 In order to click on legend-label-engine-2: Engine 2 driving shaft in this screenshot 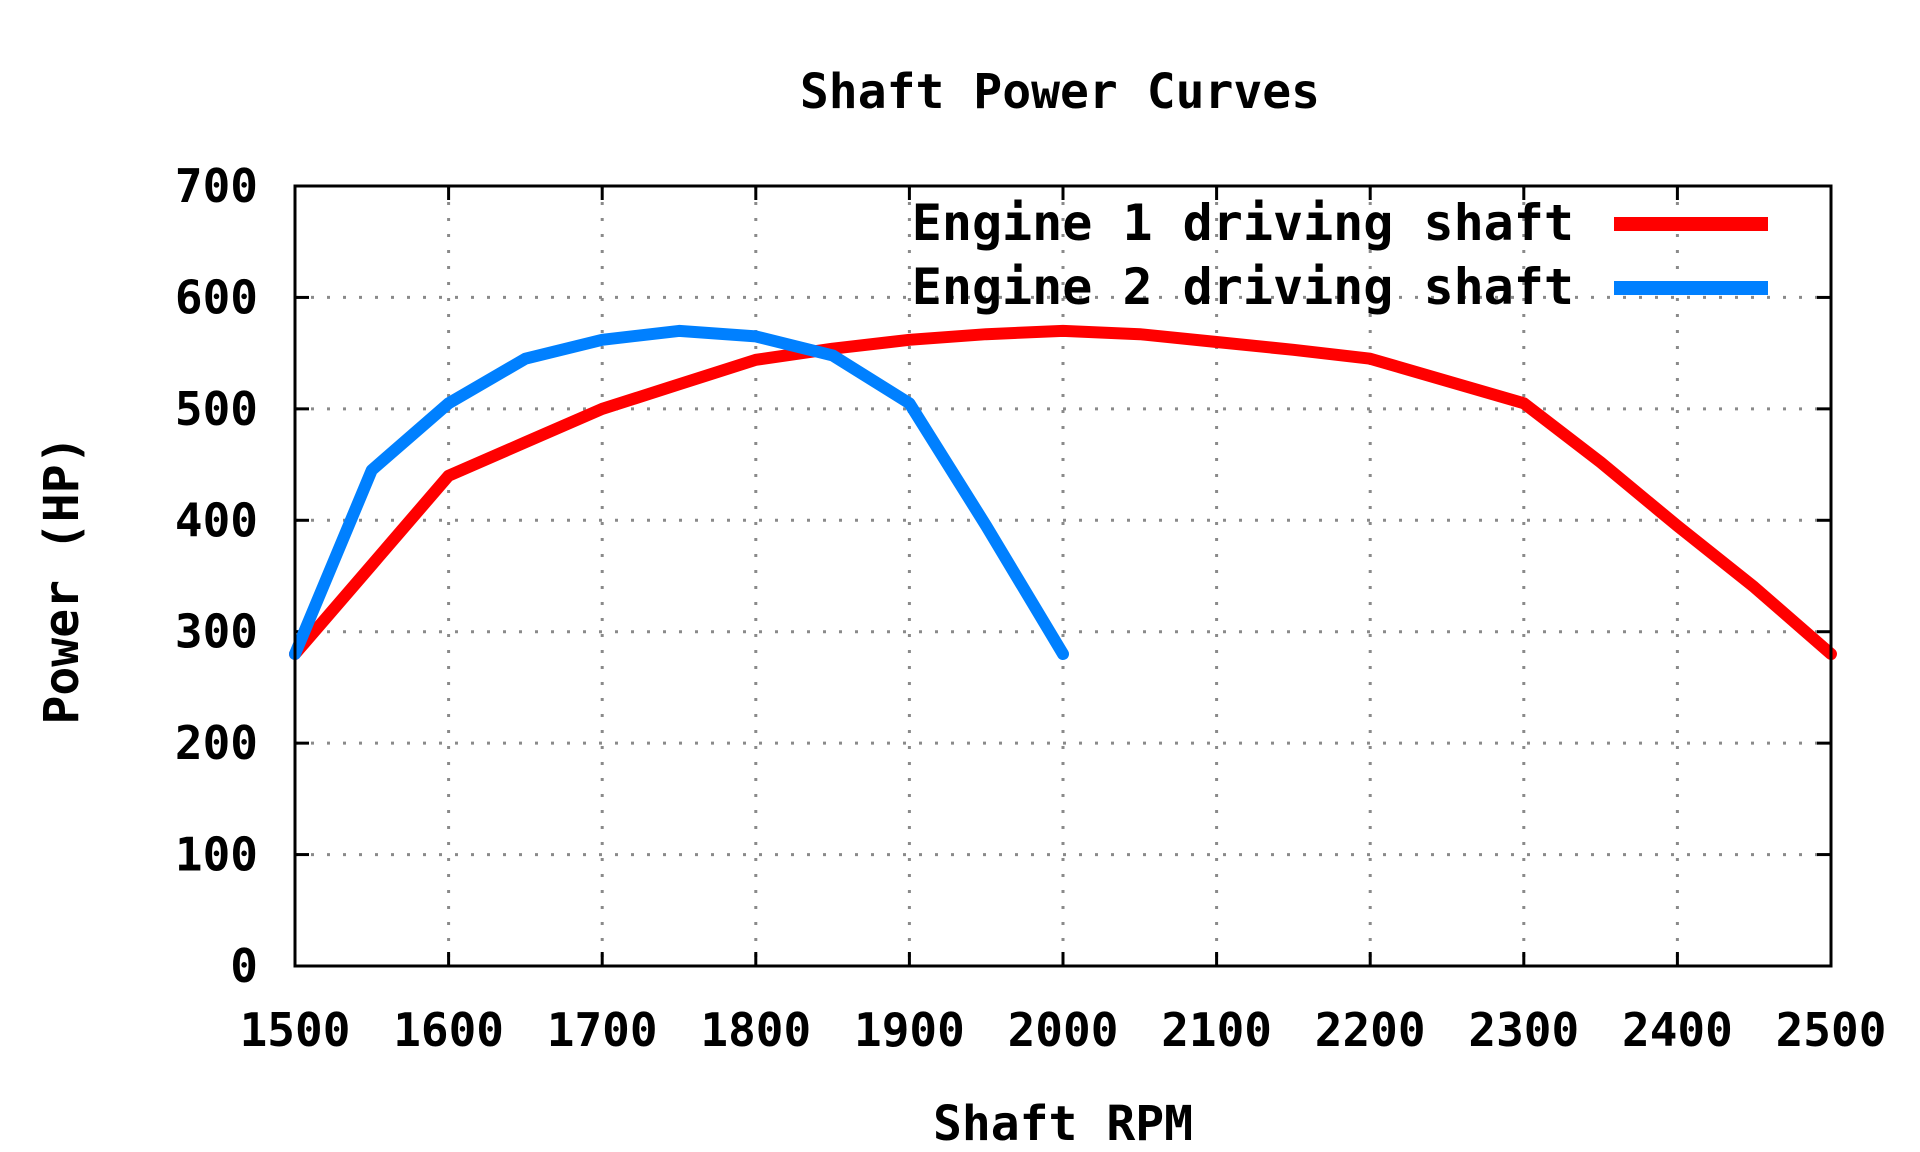, I will do `click(1243, 287)`.